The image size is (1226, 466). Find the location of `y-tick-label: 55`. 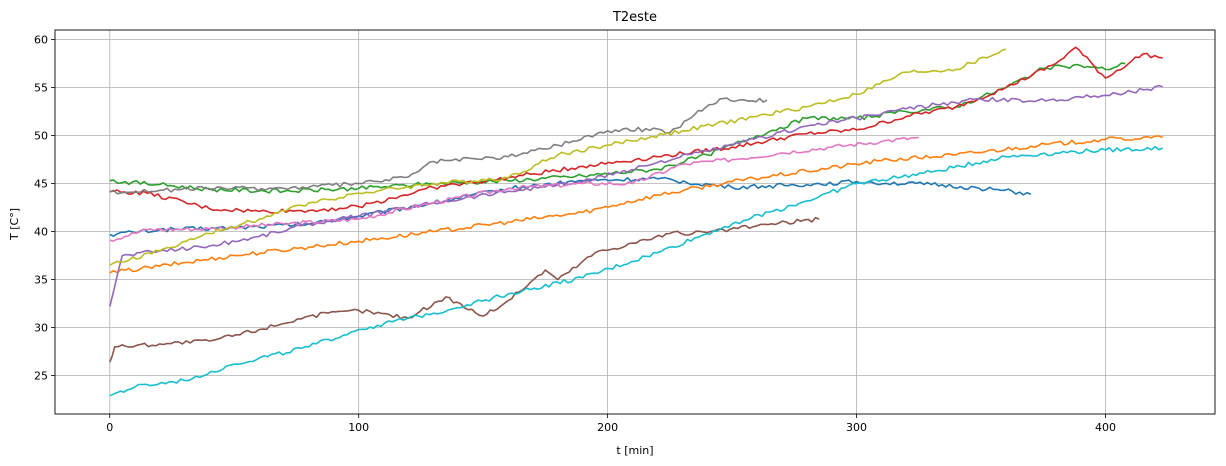

y-tick-label: 55 is located at coordinates (41, 88).